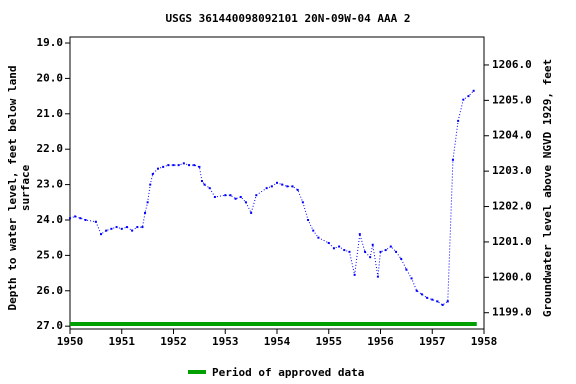 This screenshot has width=576, height=384. Describe the element at coordinates (512, 170) in the screenshot. I see `y2-tick-label: 1203.0` at that location.